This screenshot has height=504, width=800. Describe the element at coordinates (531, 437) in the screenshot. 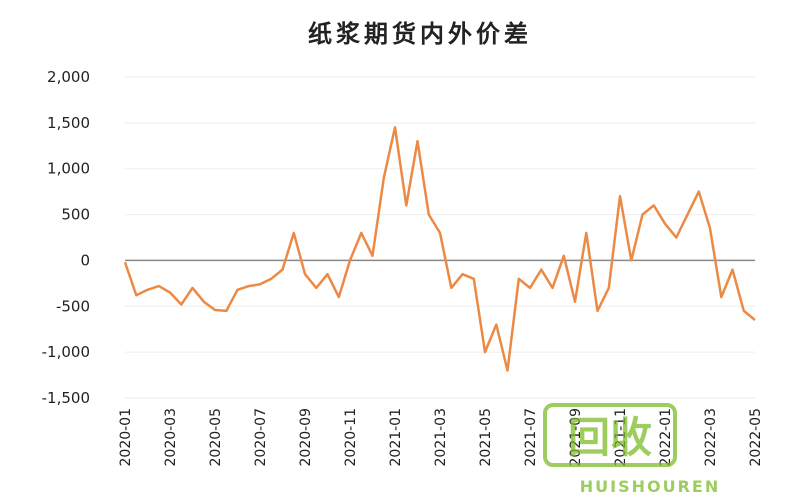

I see `x-tick-label: 2021-07` at that location.